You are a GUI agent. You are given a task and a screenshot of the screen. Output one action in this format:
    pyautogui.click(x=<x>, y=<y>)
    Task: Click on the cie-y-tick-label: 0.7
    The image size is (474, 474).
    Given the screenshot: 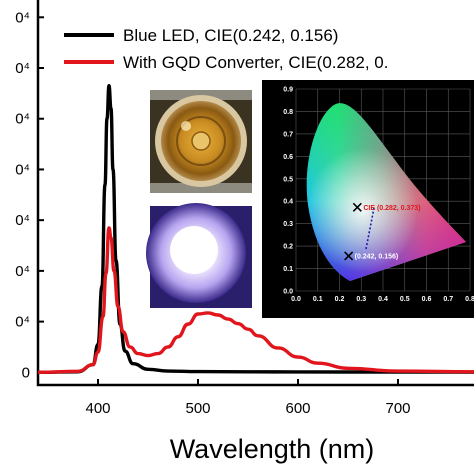 What is the action you would take?
    pyautogui.click(x=288, y=134)
    